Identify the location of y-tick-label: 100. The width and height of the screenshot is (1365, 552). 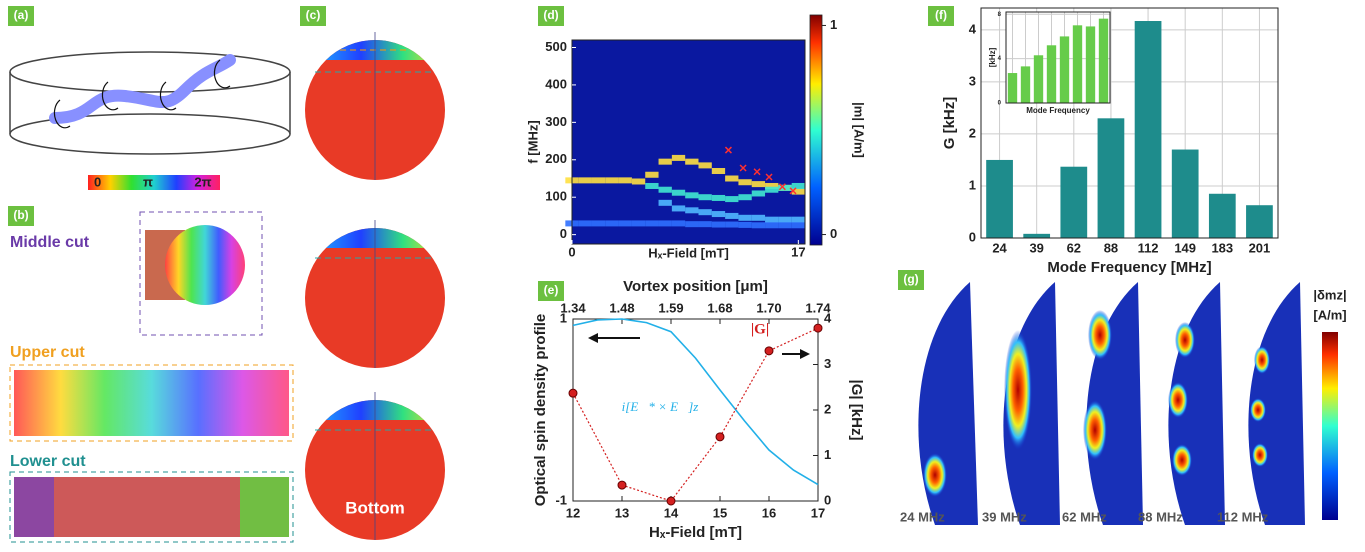
(556, 196).